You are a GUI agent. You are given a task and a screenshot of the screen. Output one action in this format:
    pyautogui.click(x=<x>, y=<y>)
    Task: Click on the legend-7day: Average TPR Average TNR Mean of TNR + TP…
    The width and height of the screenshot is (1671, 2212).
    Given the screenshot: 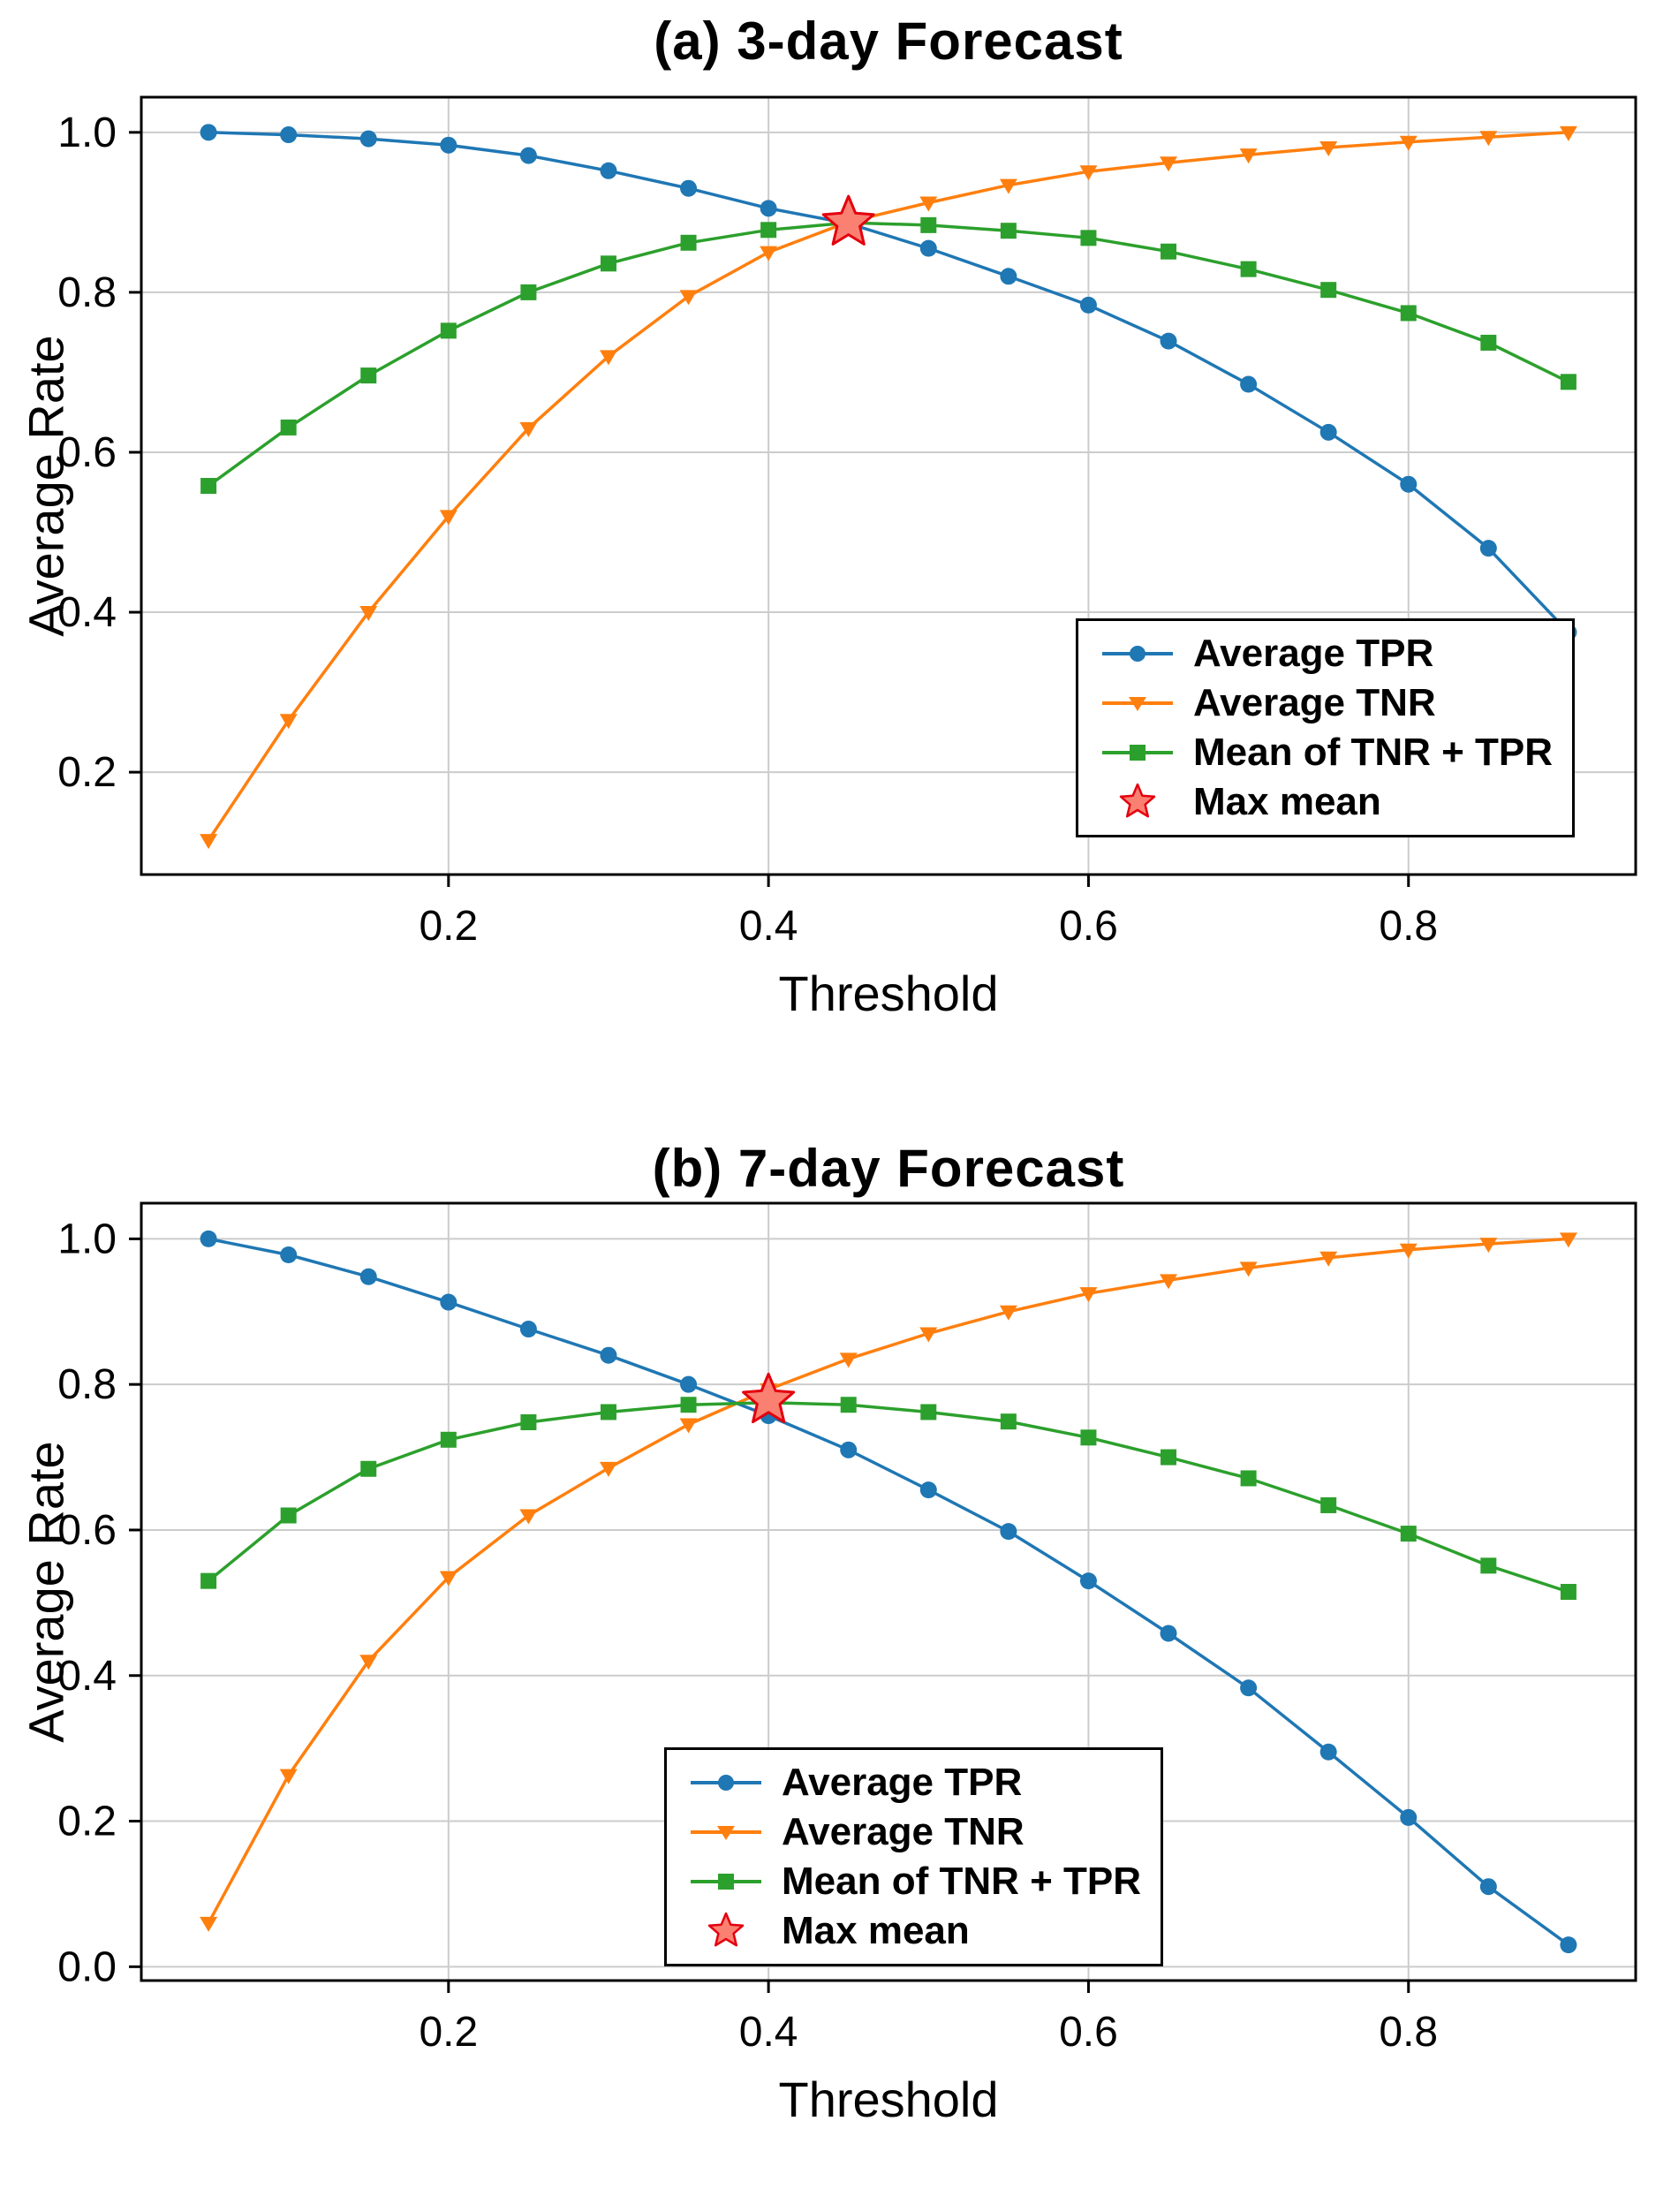 What is the action you would take?
    pyautogui.click(x=914, y=1856)
    